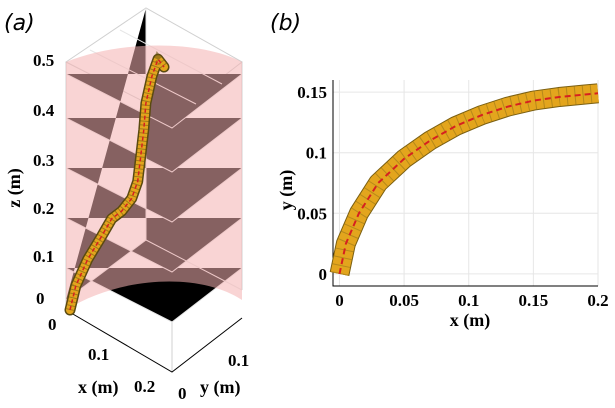 Image resolution: width=615 pixels, height=408 pixels. What do you see at coordinates (43, 208) in the screenshot?
I see `z-tick-label: 0.2` at bounding box center [43, 208].